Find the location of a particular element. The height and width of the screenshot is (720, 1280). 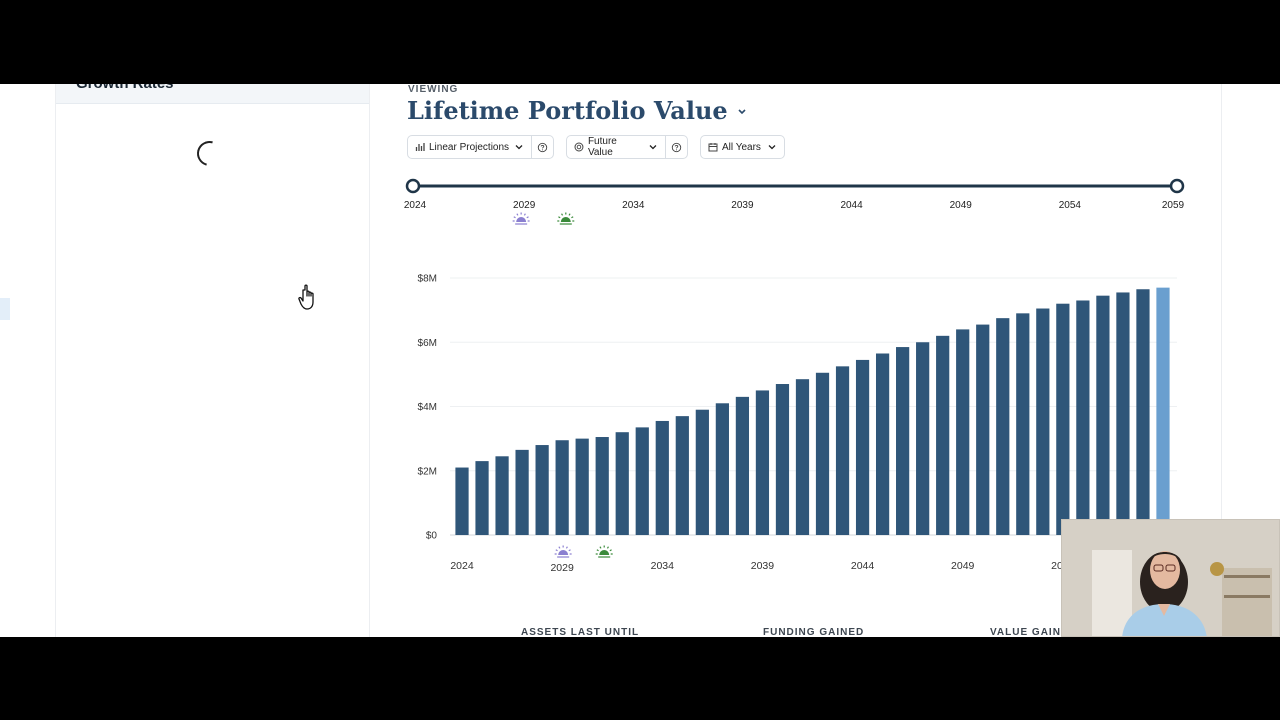

slider-tick-label: 2034 is located at coordinates (633, 205).